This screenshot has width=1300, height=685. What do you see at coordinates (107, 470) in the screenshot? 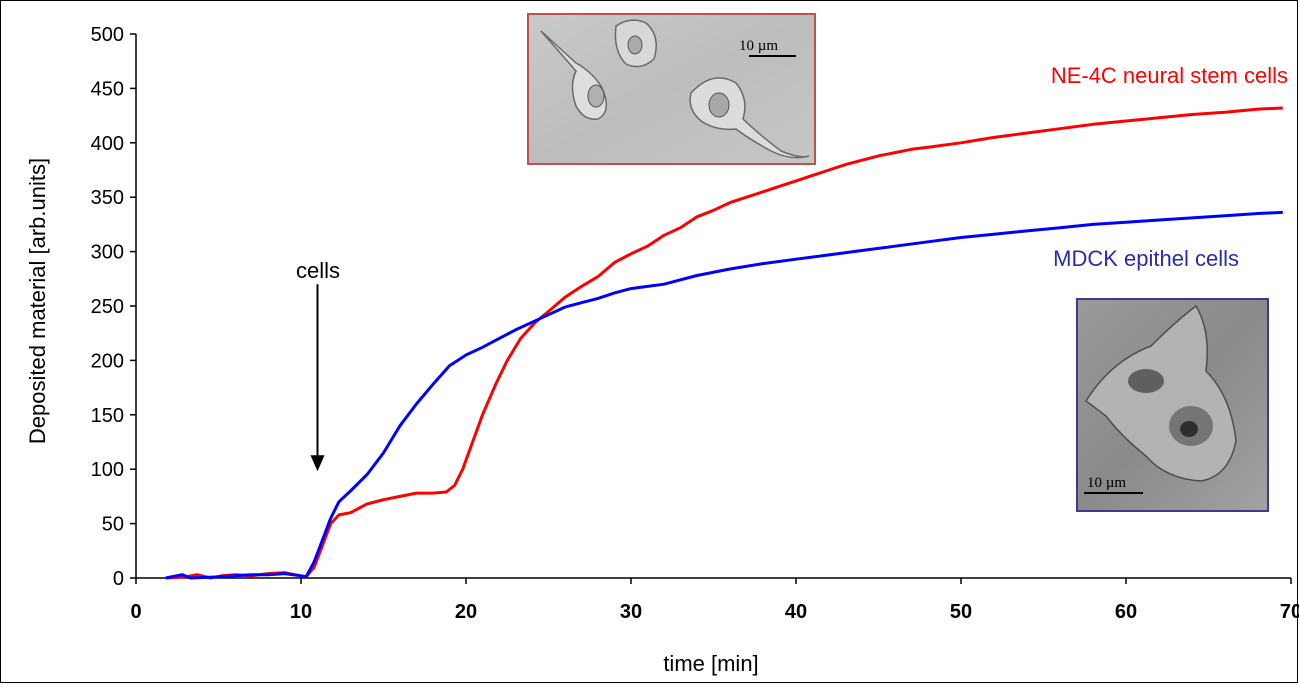
I see `y-tick-label: 100` at bounding box center [107, 470].